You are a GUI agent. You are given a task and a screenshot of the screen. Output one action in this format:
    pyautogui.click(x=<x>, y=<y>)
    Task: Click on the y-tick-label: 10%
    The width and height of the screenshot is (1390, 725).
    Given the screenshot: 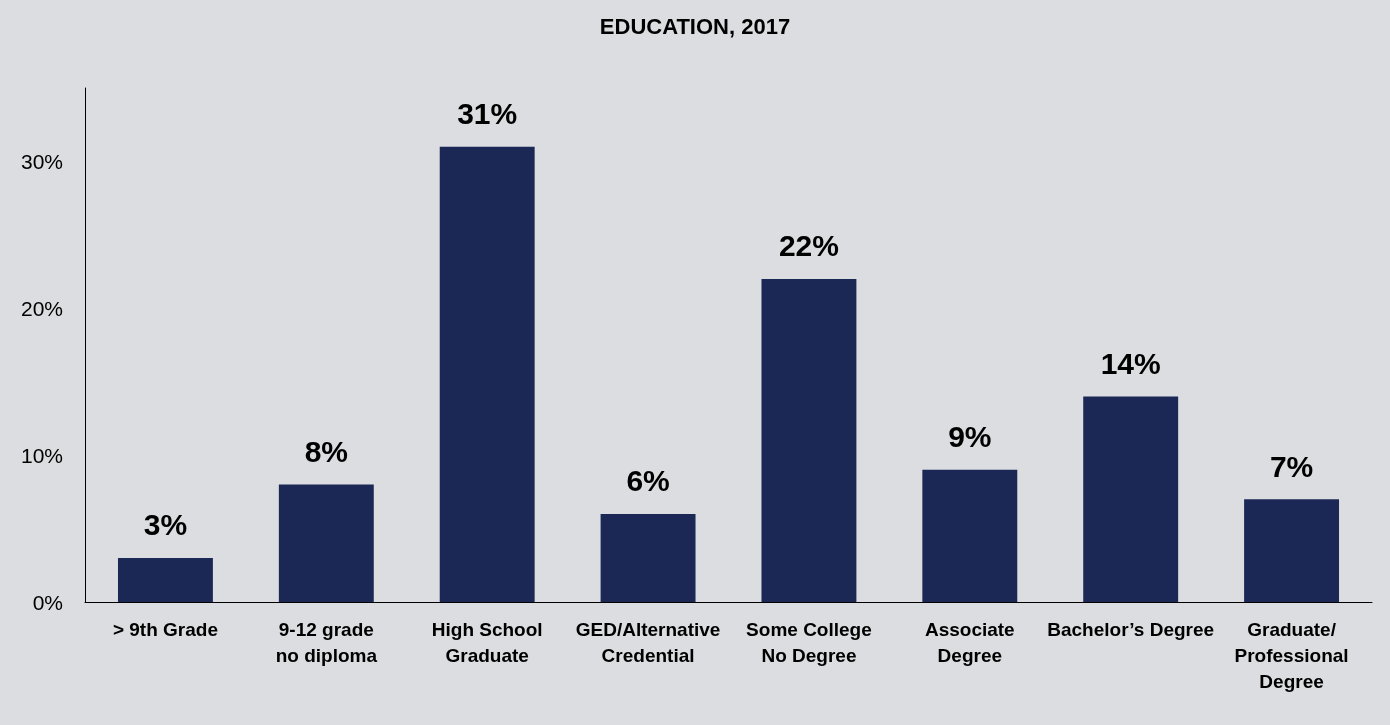 What is the action you would take?
    pyautogui.click(x=41, y=455)
    